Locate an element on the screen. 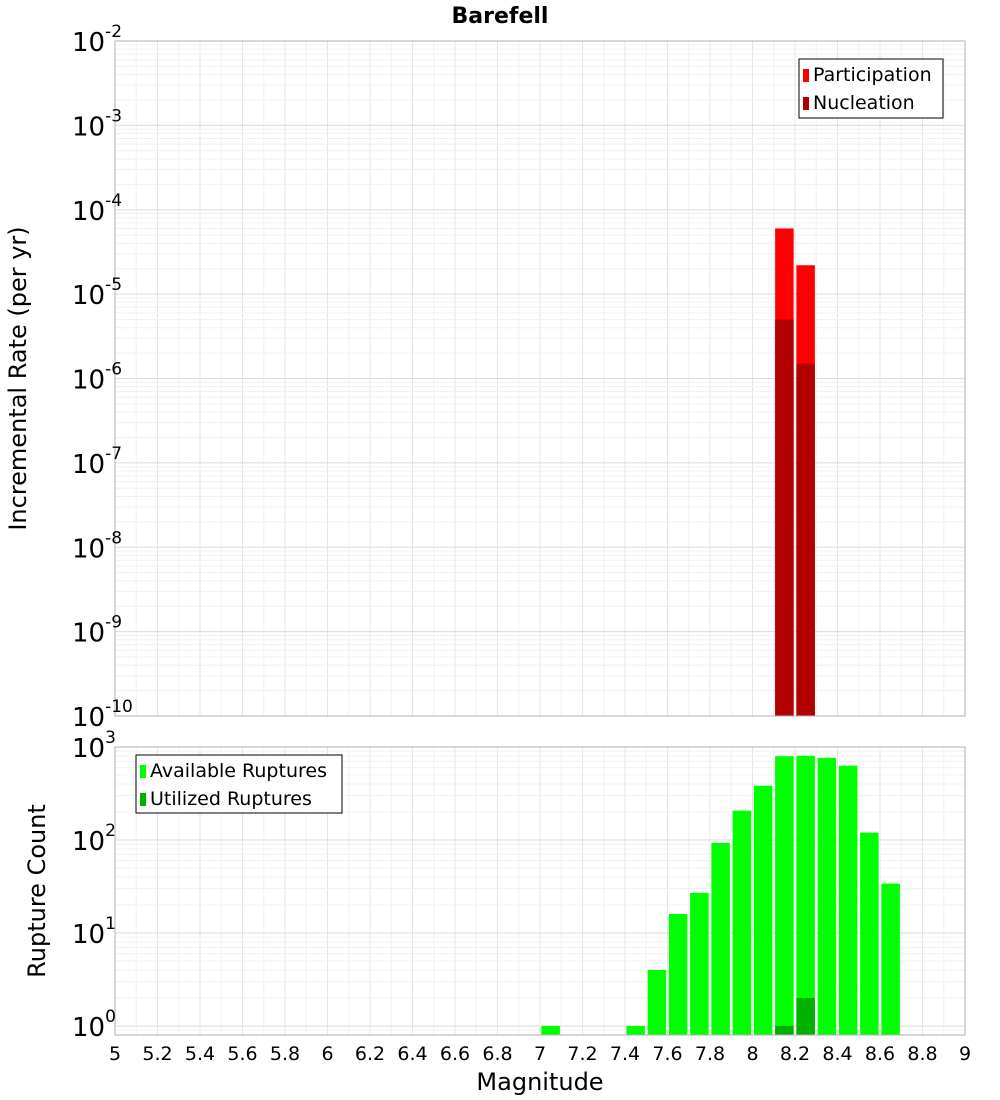  bottom-y-tick-label: 10³ is located at coordinates (94, 746).